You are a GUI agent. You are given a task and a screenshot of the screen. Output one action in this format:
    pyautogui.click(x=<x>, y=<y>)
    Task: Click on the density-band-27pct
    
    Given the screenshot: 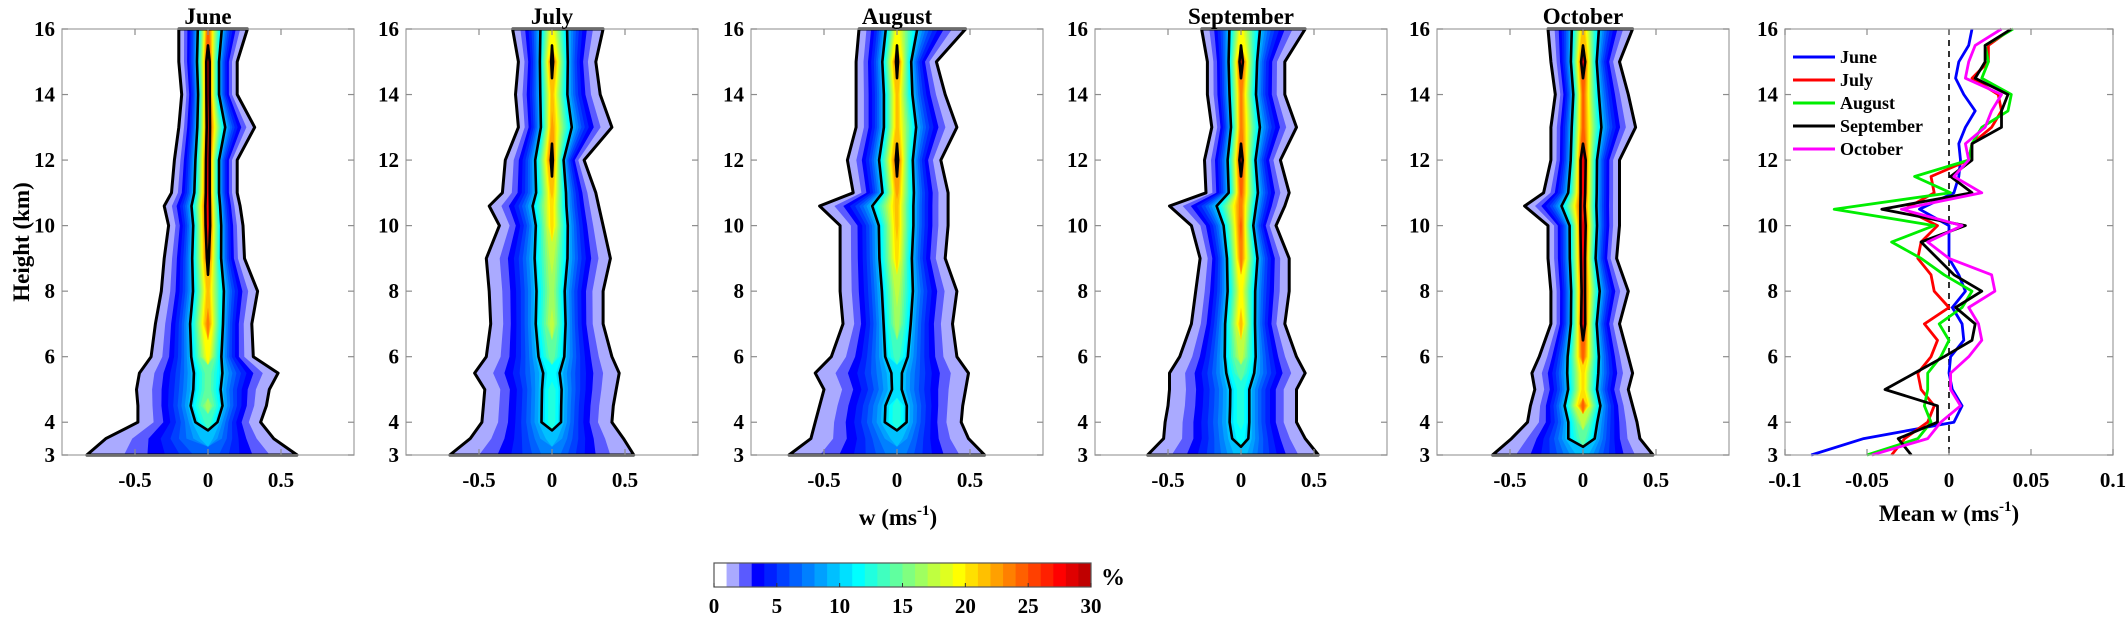 What is the action you would take?
    pyautogui.click(x=208, y=192)
    